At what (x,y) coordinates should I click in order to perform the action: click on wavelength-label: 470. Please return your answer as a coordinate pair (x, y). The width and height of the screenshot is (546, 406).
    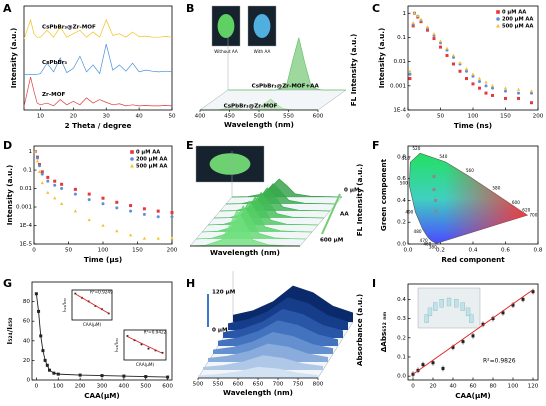
    Looking at the image, I should click on (424, 240).